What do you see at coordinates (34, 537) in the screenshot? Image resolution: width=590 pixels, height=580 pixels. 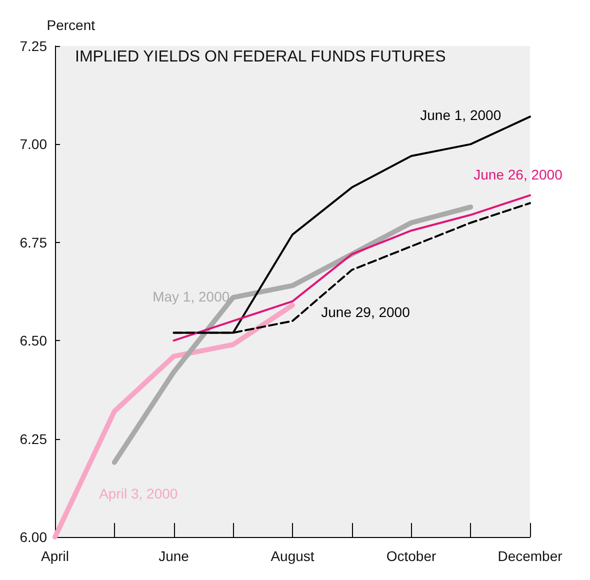 I see `y-tick-label: 6.00` at bounding box center [34, 537].